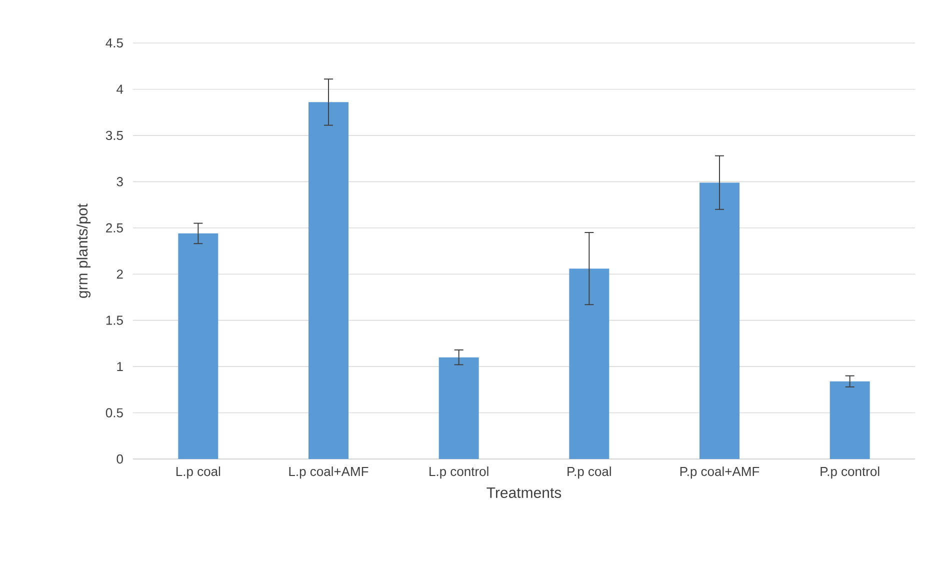 This screenshot has height=566, width=927. Describe the element at coordinates (114, 135) in the screenshot. I see `y-tick-label: 3.5` at that location.